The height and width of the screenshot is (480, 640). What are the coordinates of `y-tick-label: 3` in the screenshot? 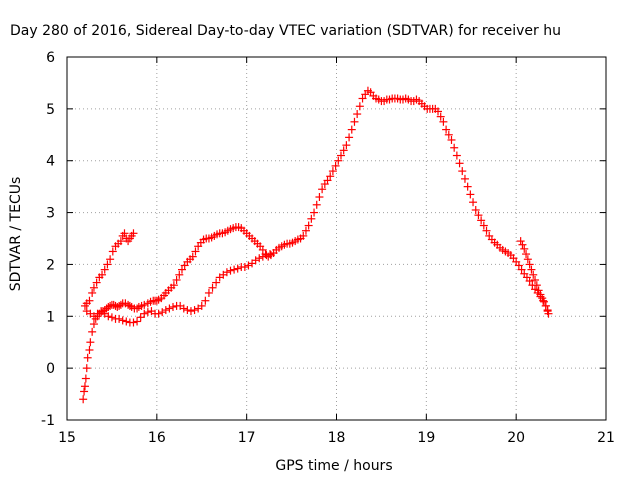 It's located at (50, 214).